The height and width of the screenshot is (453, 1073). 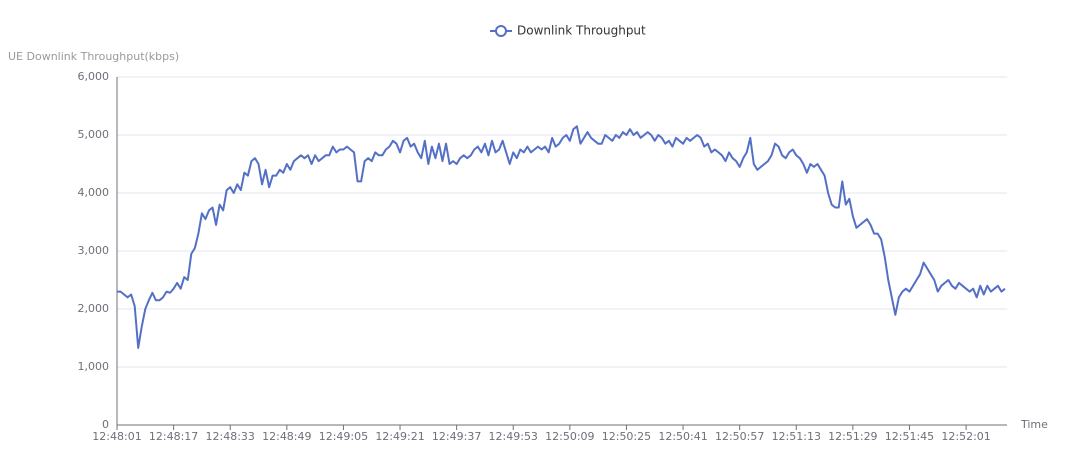 What do you see at coordinates (581, 31) in the screenshot?
I see `legend-label: Downlink Throughput` at bounding box center [581, 31].